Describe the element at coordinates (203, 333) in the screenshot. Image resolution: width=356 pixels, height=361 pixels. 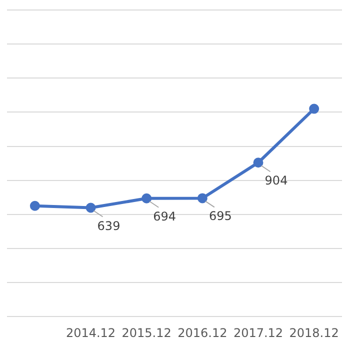
I see `x-tick-label: 2016.12` at that location.